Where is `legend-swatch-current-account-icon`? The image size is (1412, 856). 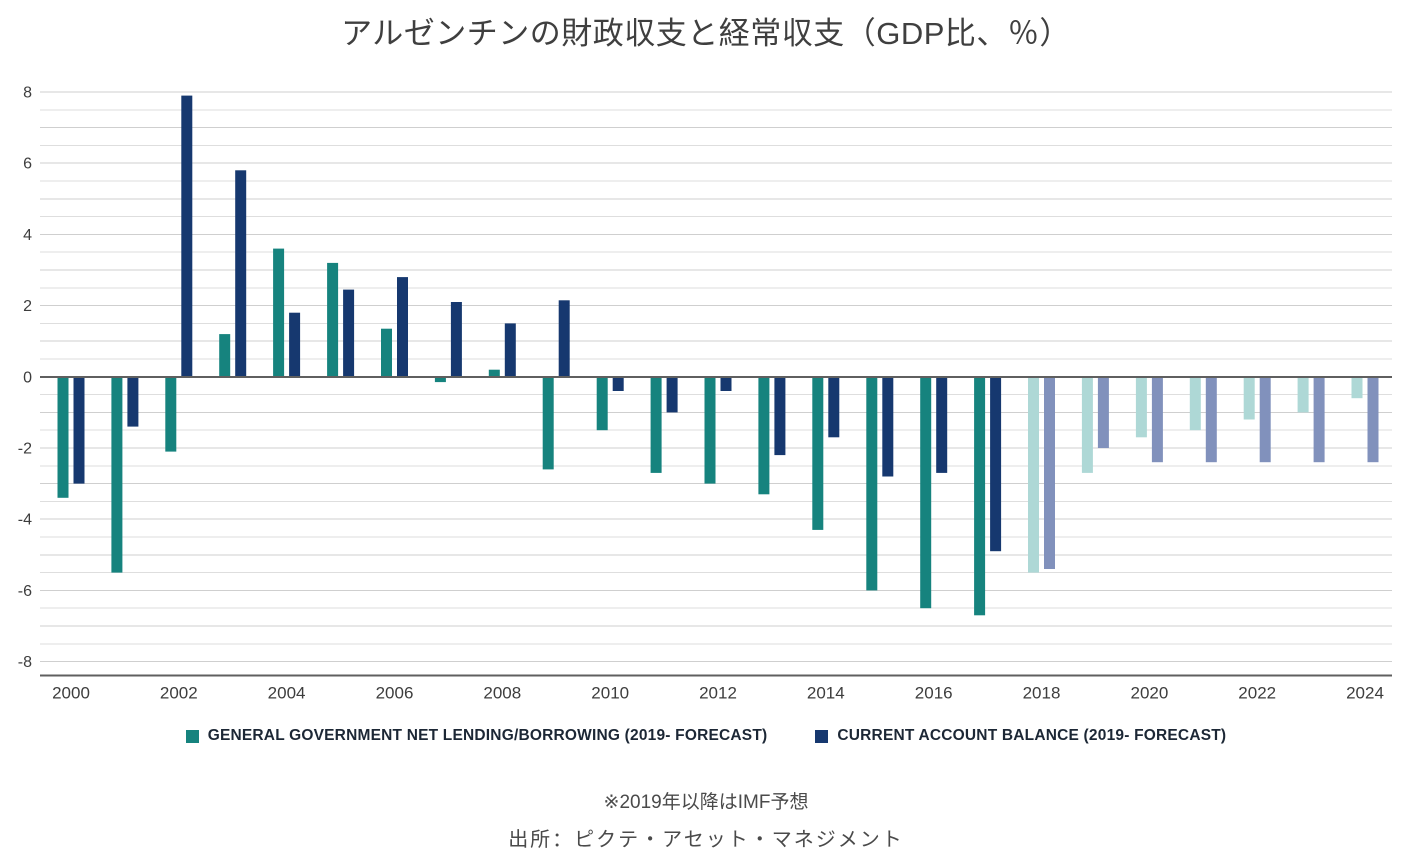 legend-swatch-current-account-icon is located at coordinates (822, 736).